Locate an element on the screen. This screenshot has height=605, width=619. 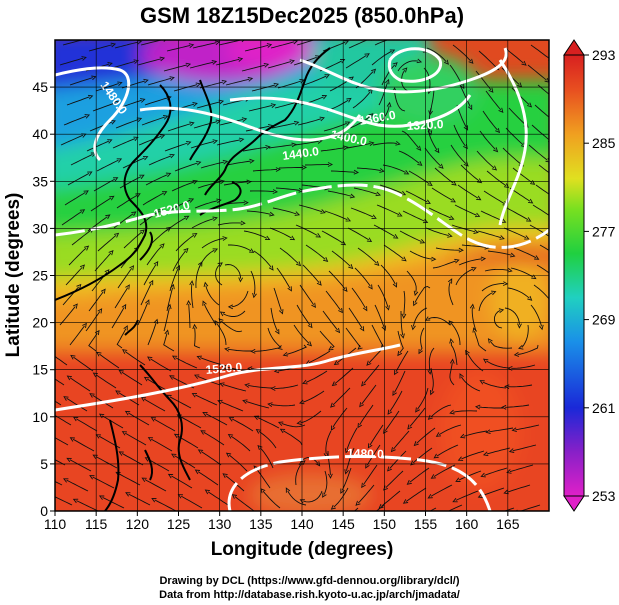
x-tick-label: 165 is located at coordinates (508, 524).